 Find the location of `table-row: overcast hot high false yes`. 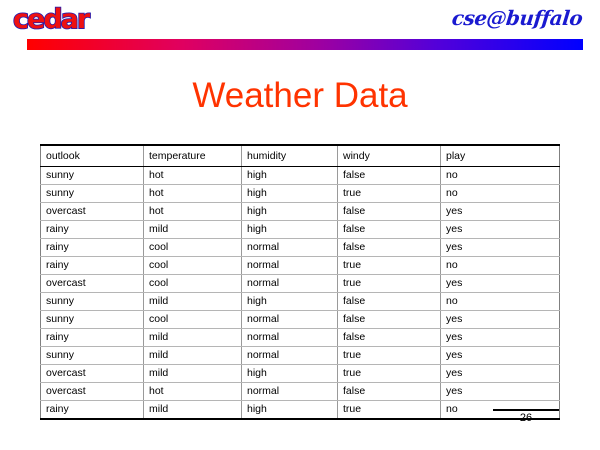

table-row: overcast hot high false yes is located at coordinates (300, 211).